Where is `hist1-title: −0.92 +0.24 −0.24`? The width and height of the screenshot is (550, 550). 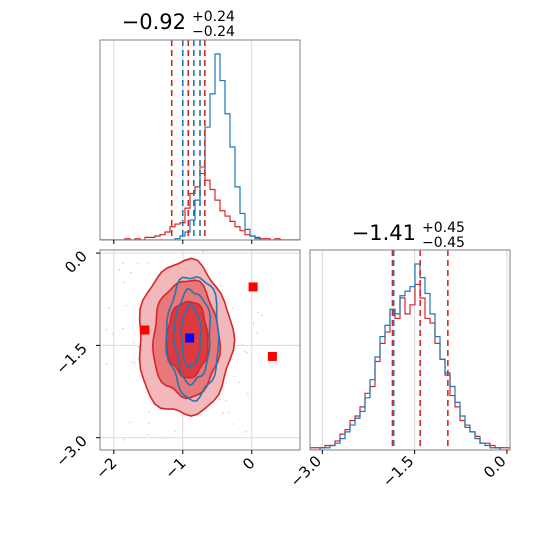
hist1-title: −0.92 +0.24 −0.24 is located at coordinates (180, 24).